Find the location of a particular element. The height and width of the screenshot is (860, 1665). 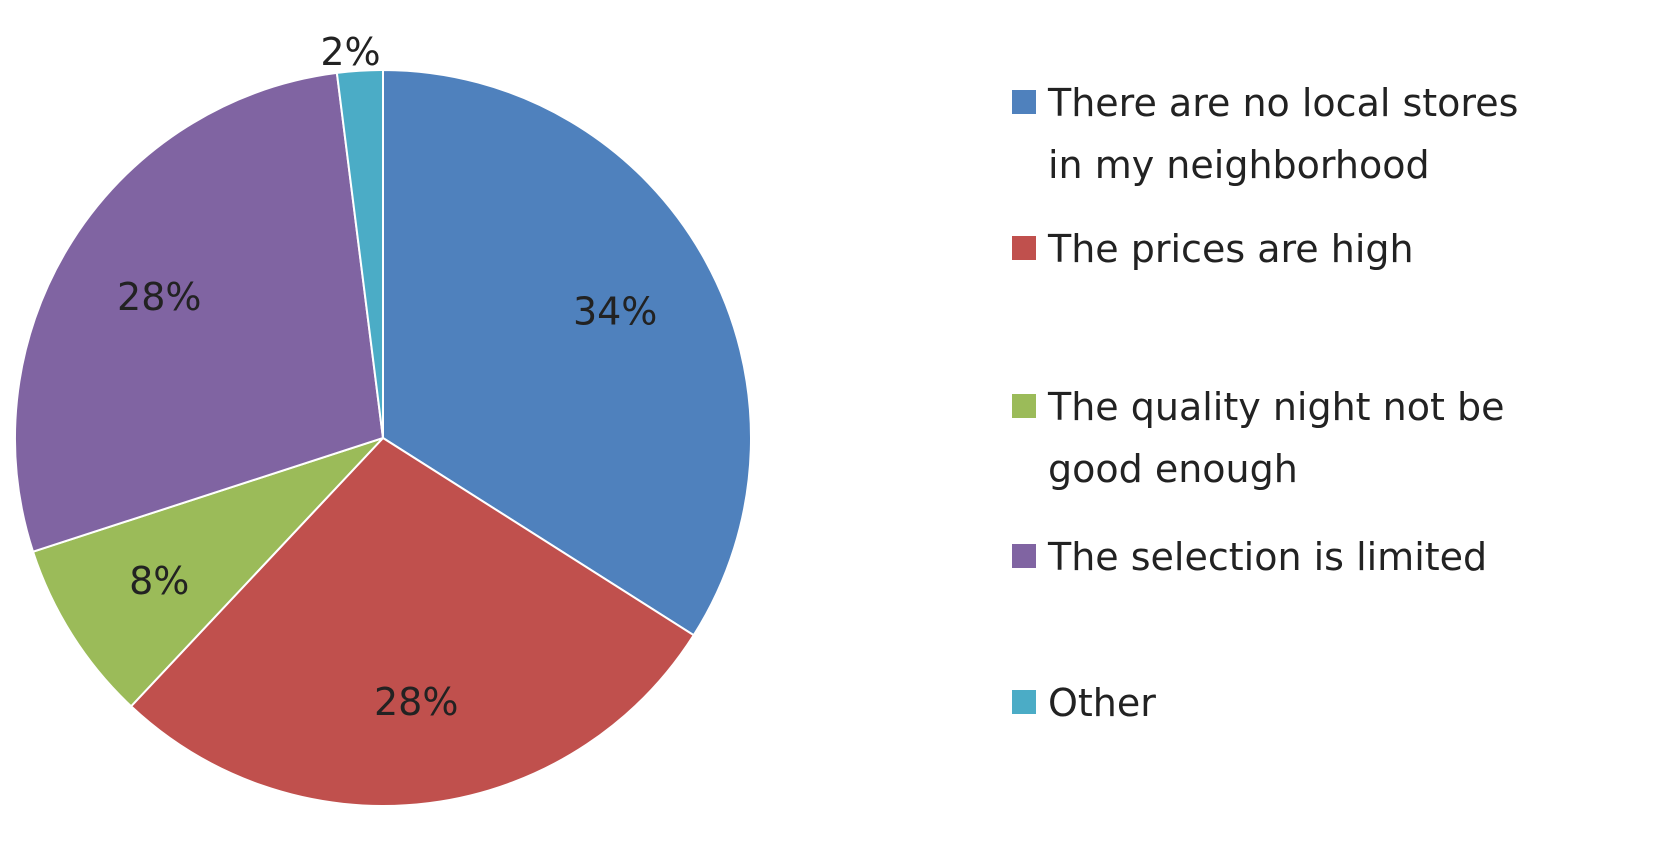

data-label-the-selection-is-limited: 28% is located at coordinates (159, 297).